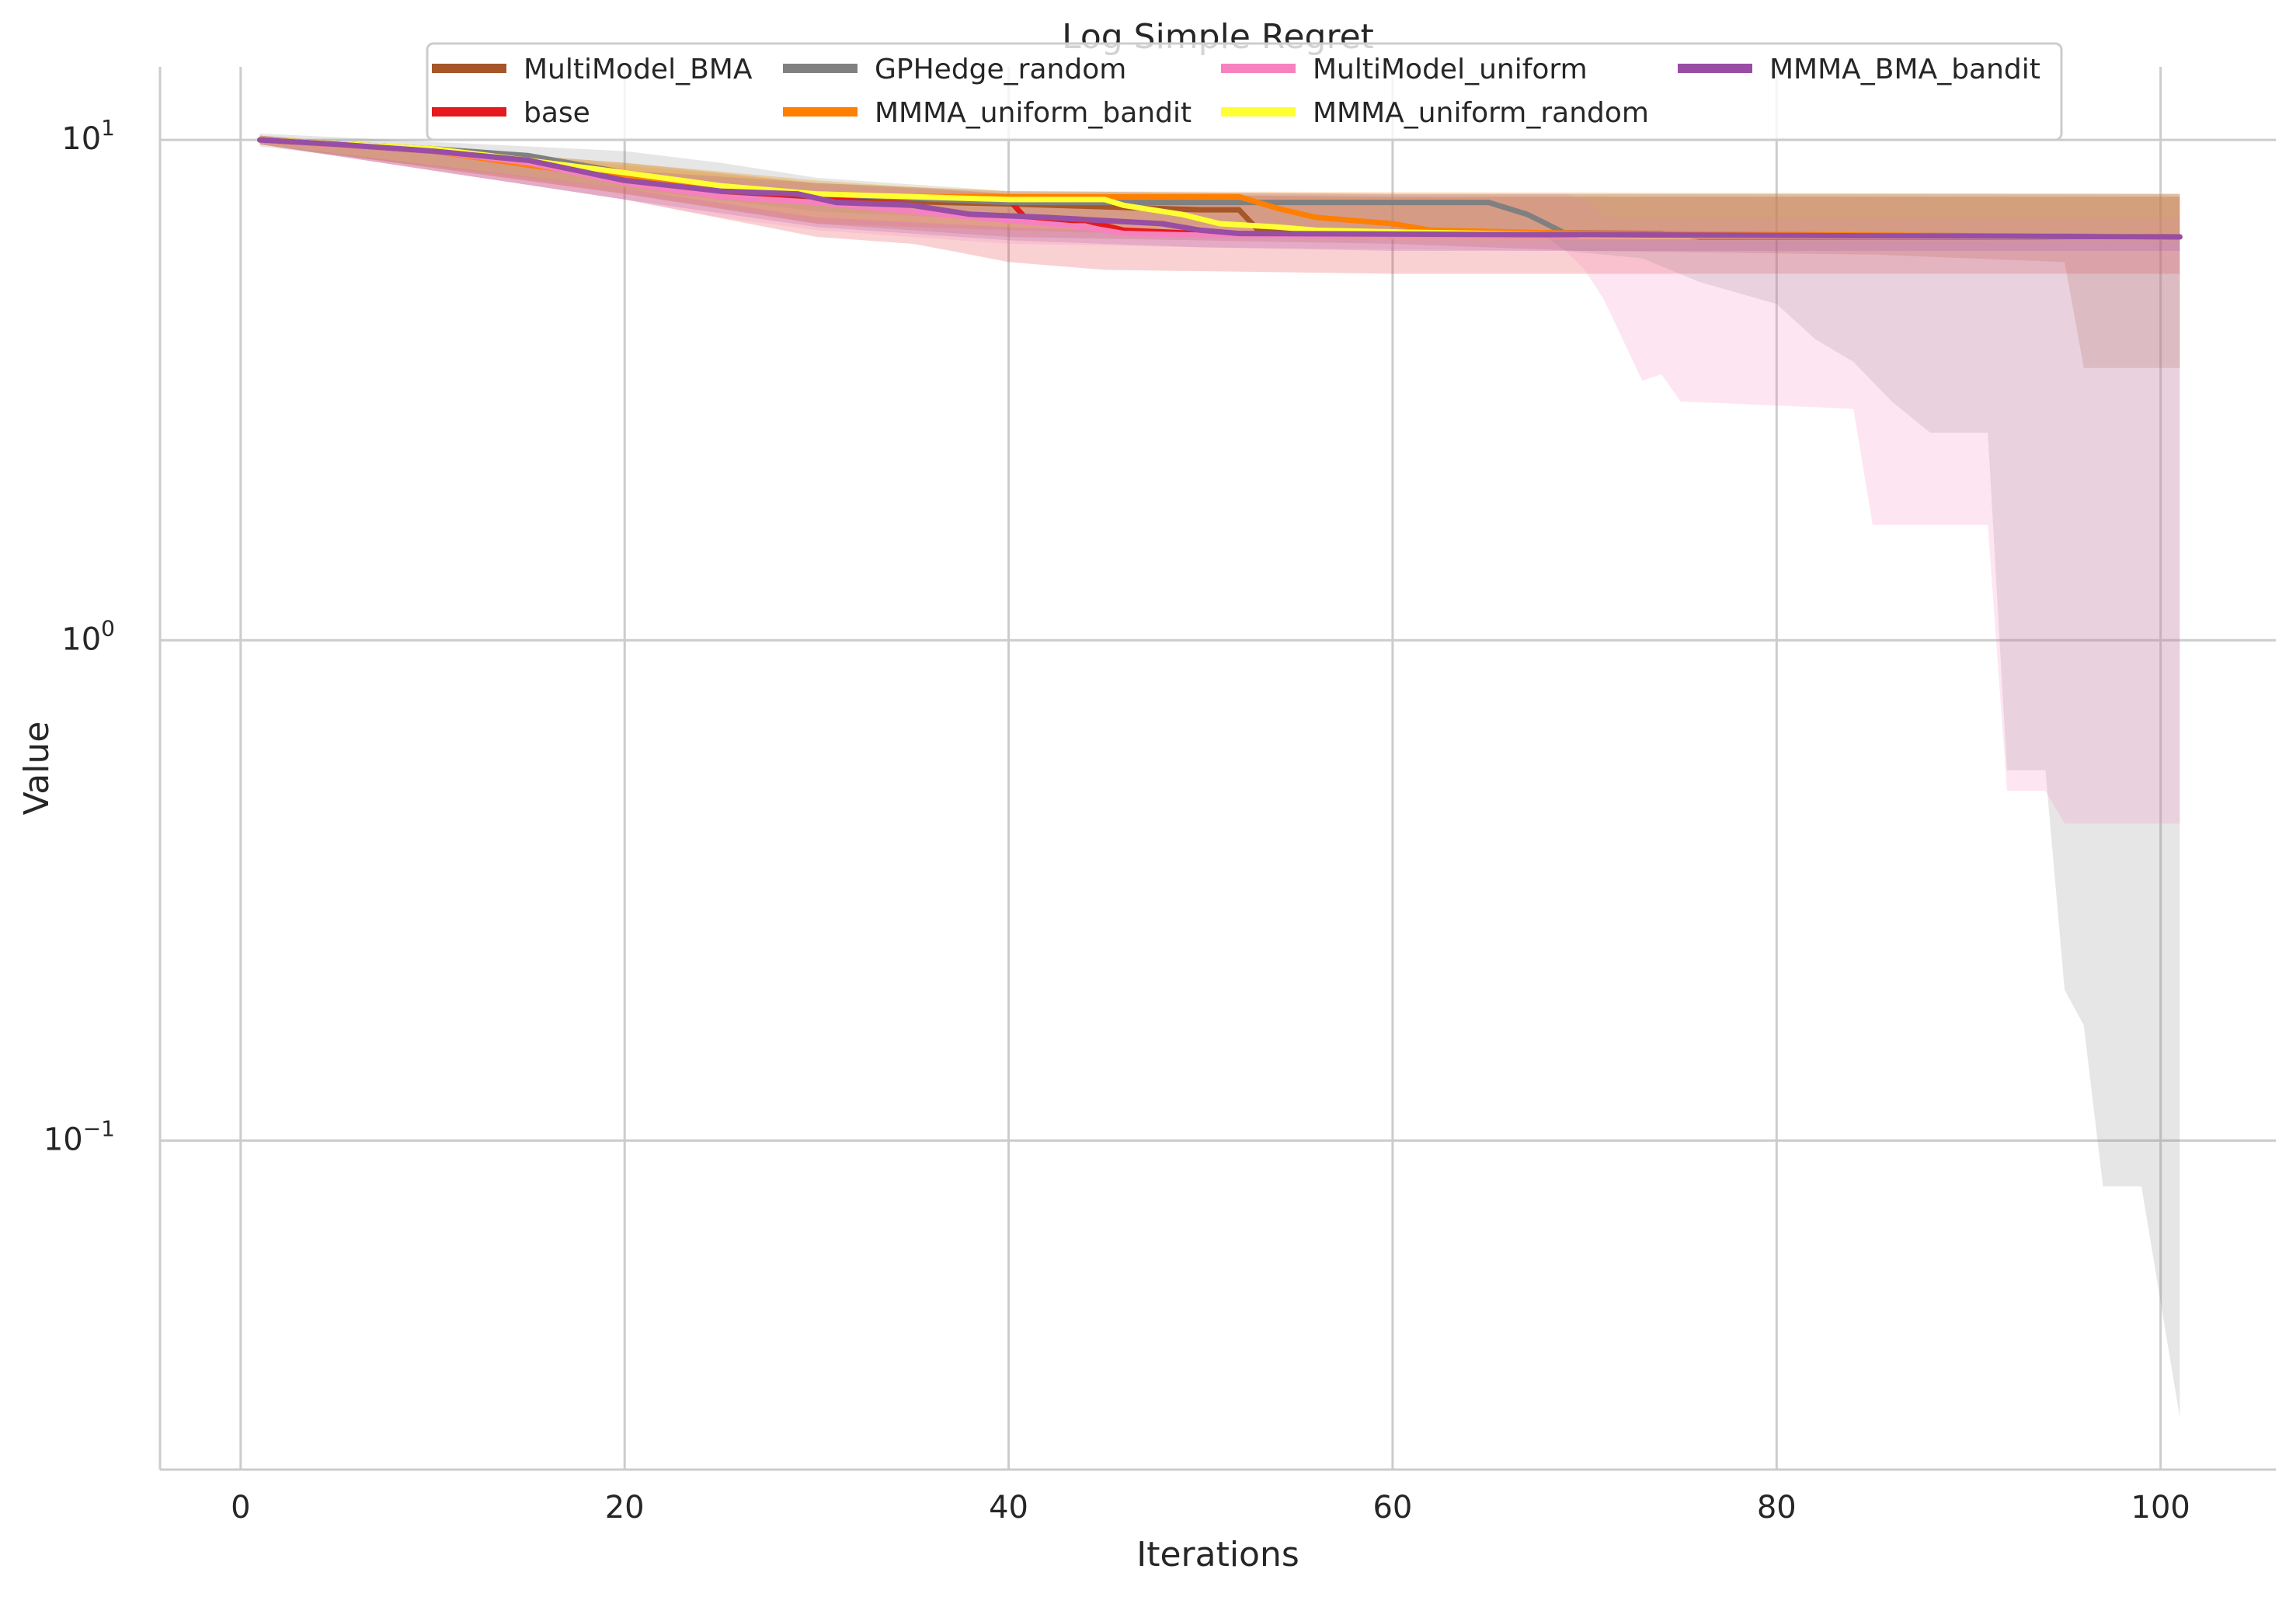 The image size is (2296, 1597). What do you see at coordinates (1904, 69) in the screenshot?
I see `legend-label: MMMA_BMA_bandit` at bounding box center [1904, 69].